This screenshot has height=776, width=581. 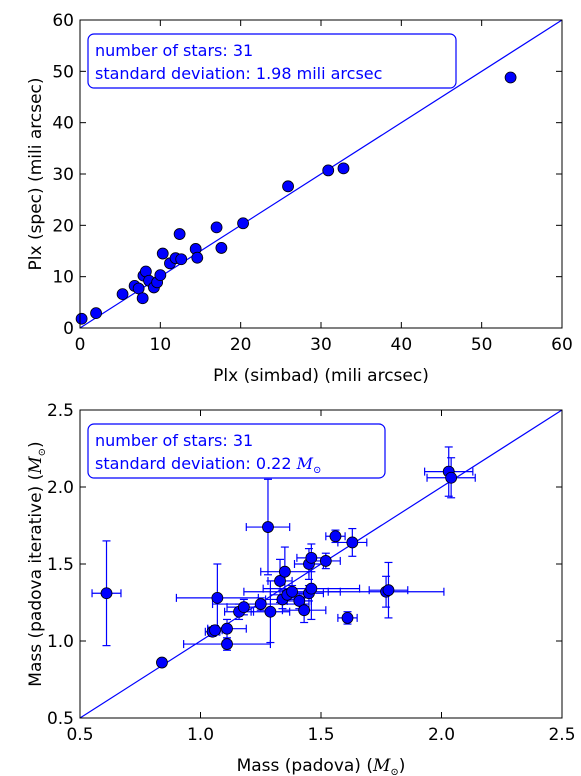 I want to click on mass-x-tick-label: 2.5, so click(x=561, y=735).